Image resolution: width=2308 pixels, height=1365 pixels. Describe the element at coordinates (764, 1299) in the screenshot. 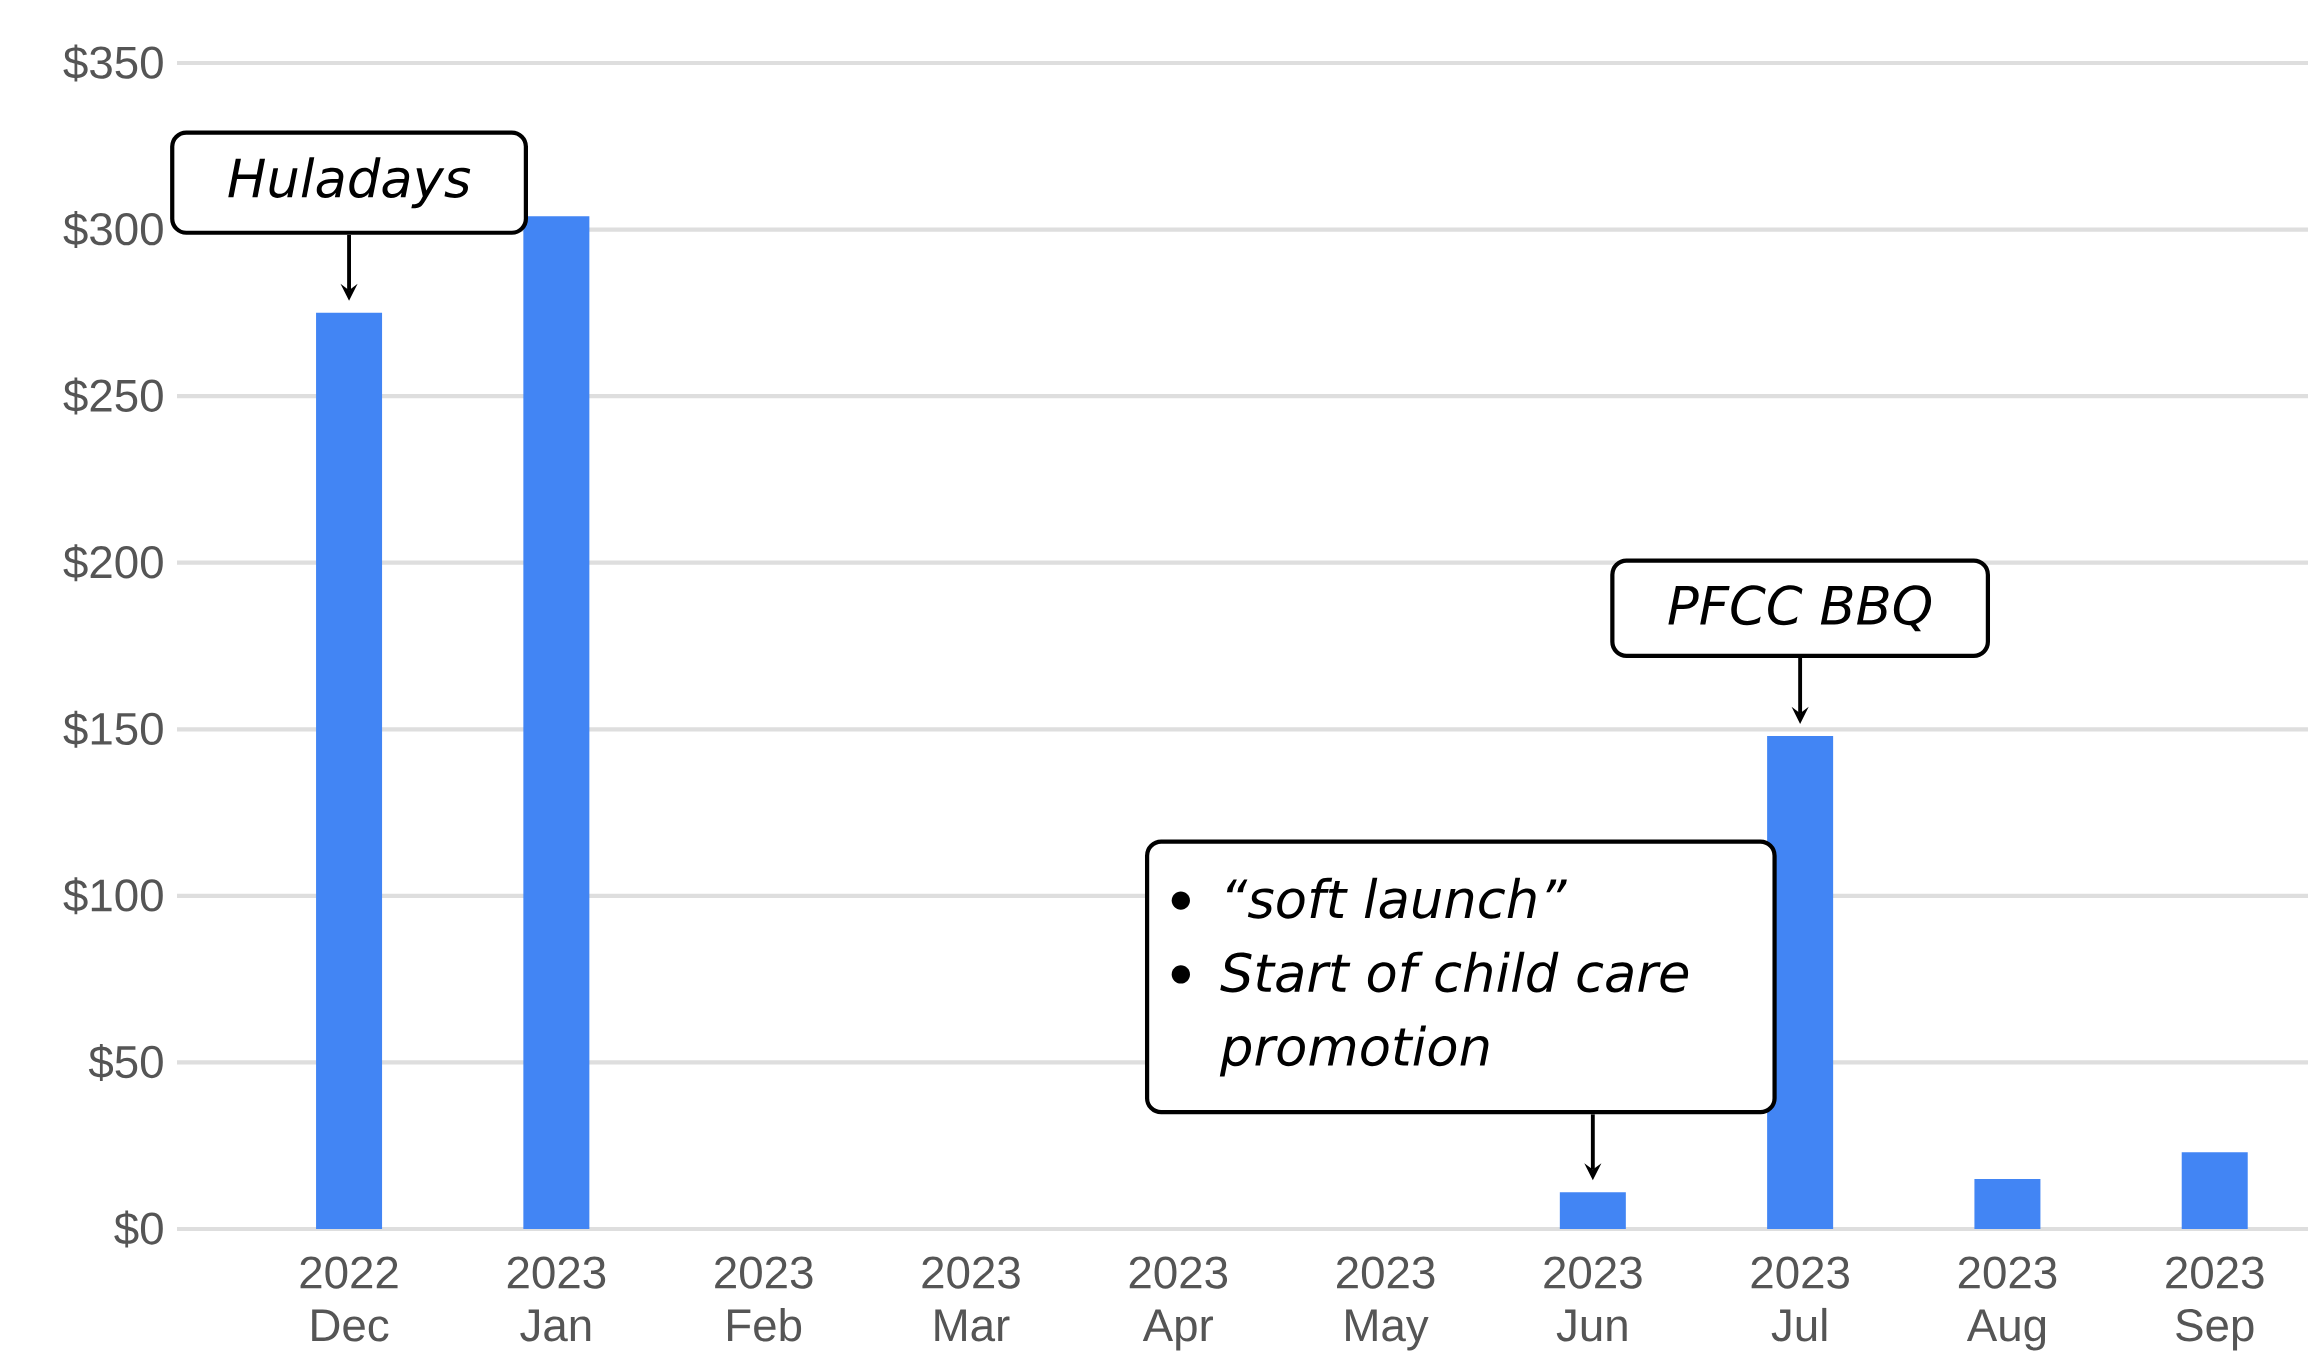

I see `x-tick-label: 2023 Feb` at that location.